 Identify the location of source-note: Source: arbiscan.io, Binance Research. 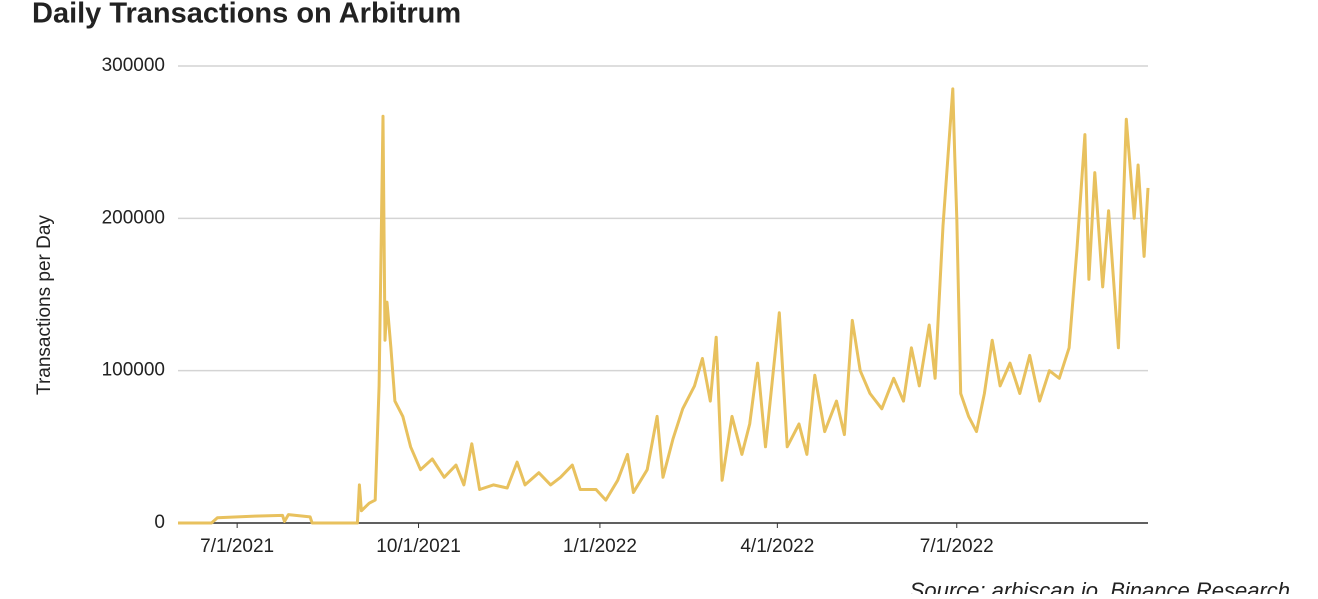
(1100, 586).